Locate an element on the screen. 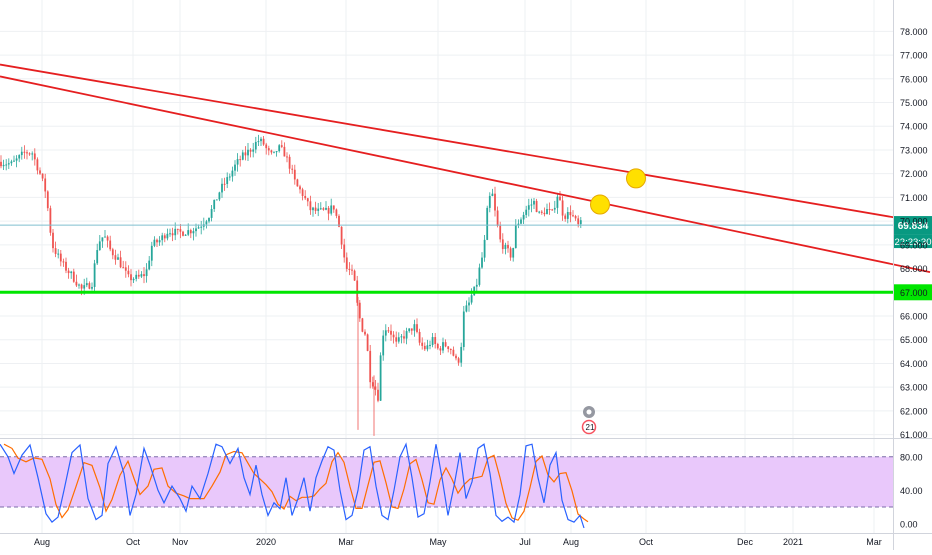 The width and height of the screenshot is (932, 555). time-tick-label: Dec is located at coordinates (745, 542).